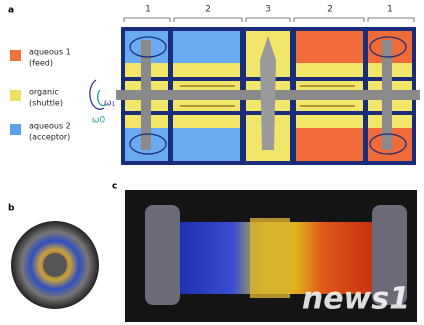 The image size is (424, 325). Describe the element at coordinates (269, 19) in the screenshot. I see `brackets` at that location.